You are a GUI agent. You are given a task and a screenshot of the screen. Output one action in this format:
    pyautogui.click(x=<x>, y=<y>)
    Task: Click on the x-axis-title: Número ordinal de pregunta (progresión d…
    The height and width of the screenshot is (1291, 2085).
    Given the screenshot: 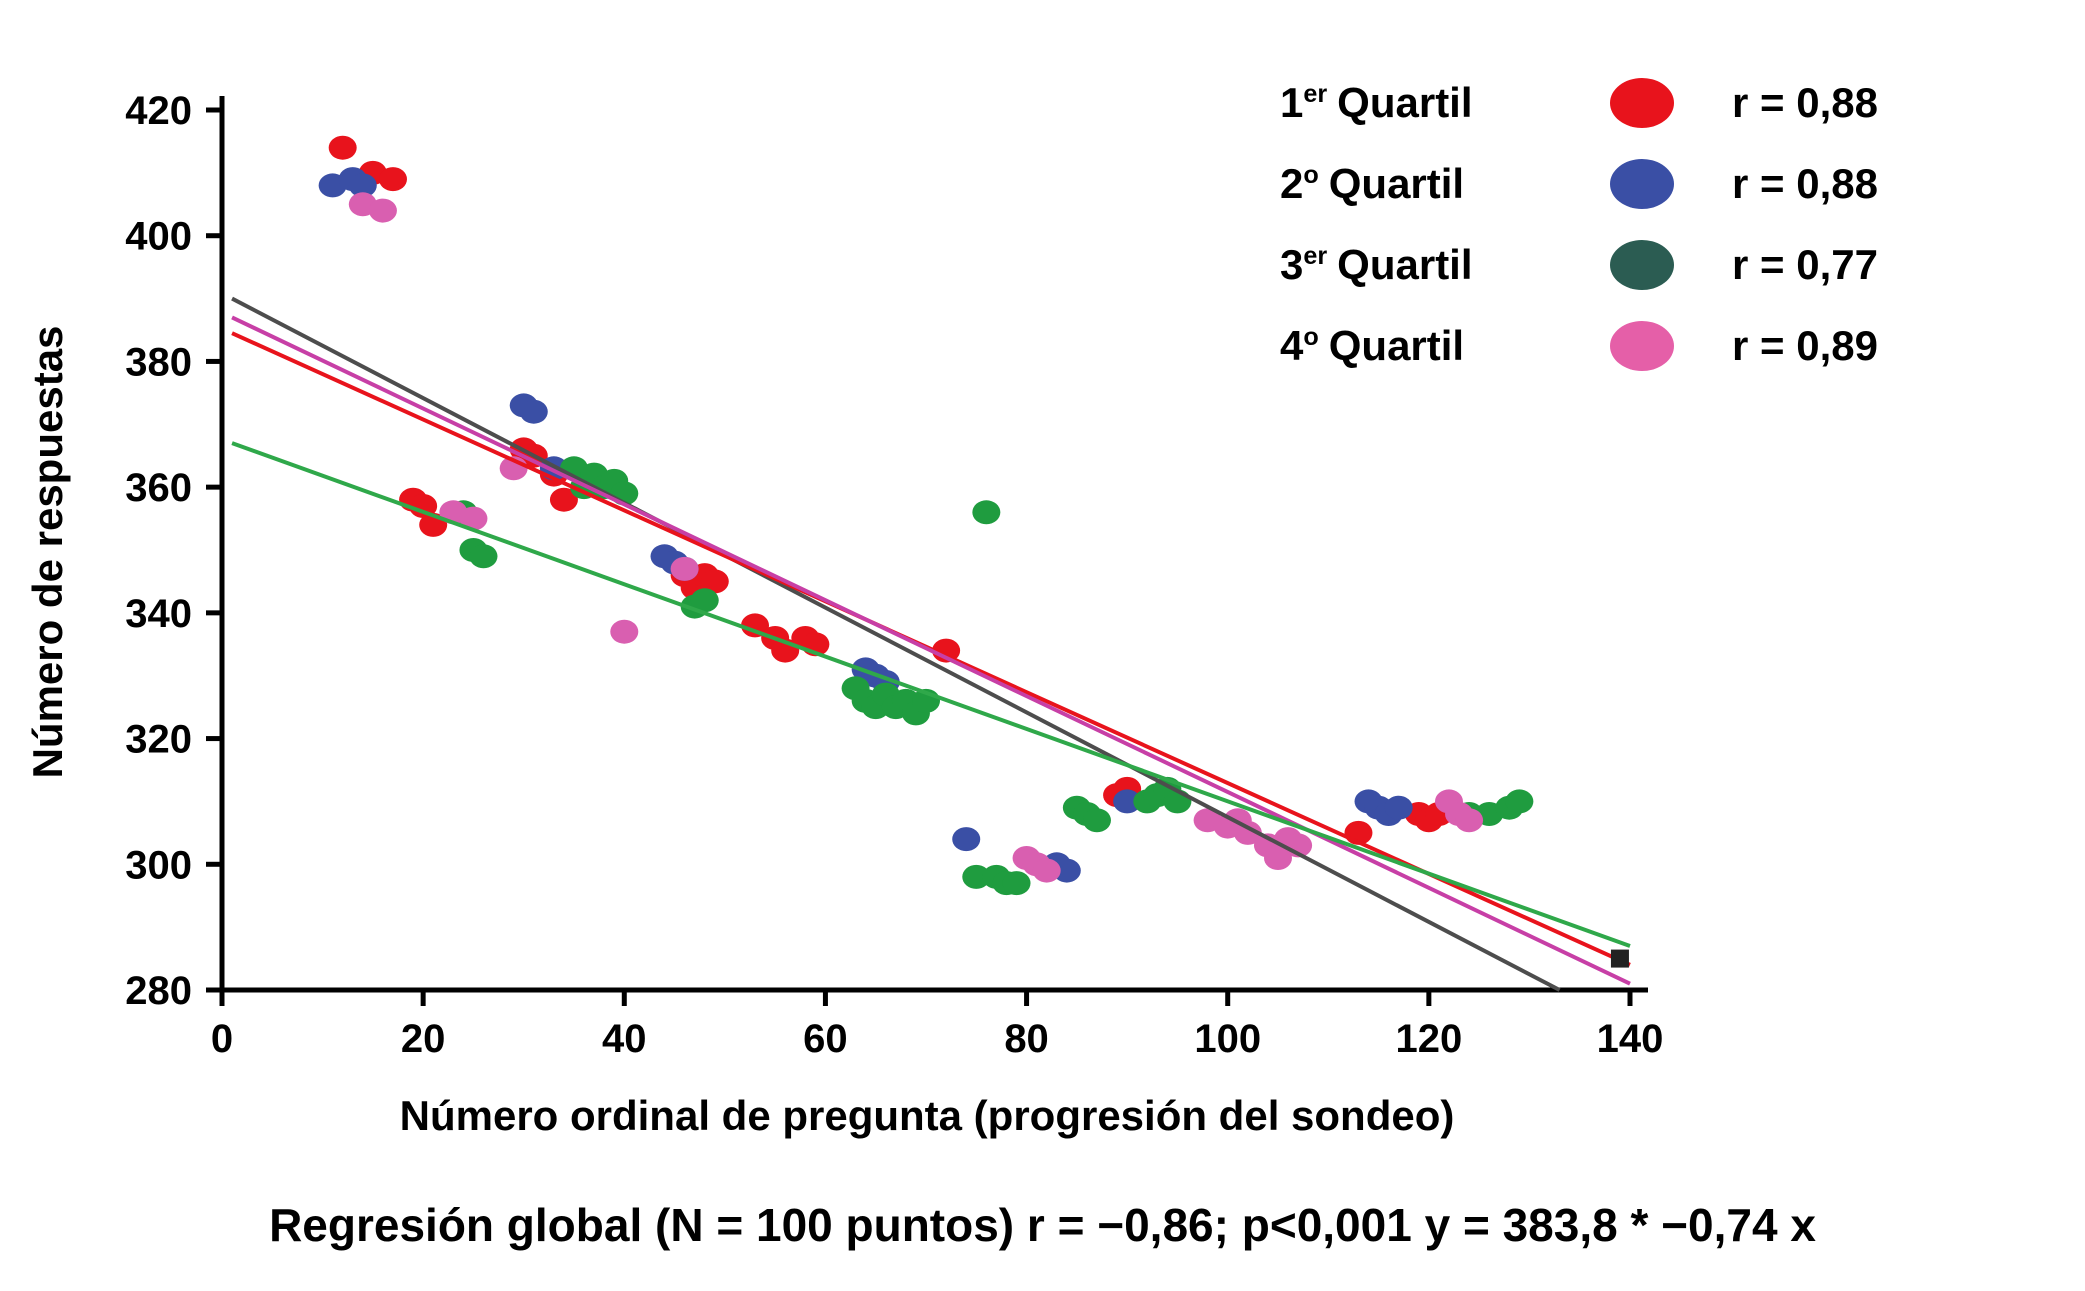 What is the action you would take?
    pyautogui.click(x=927, y=1115)
    